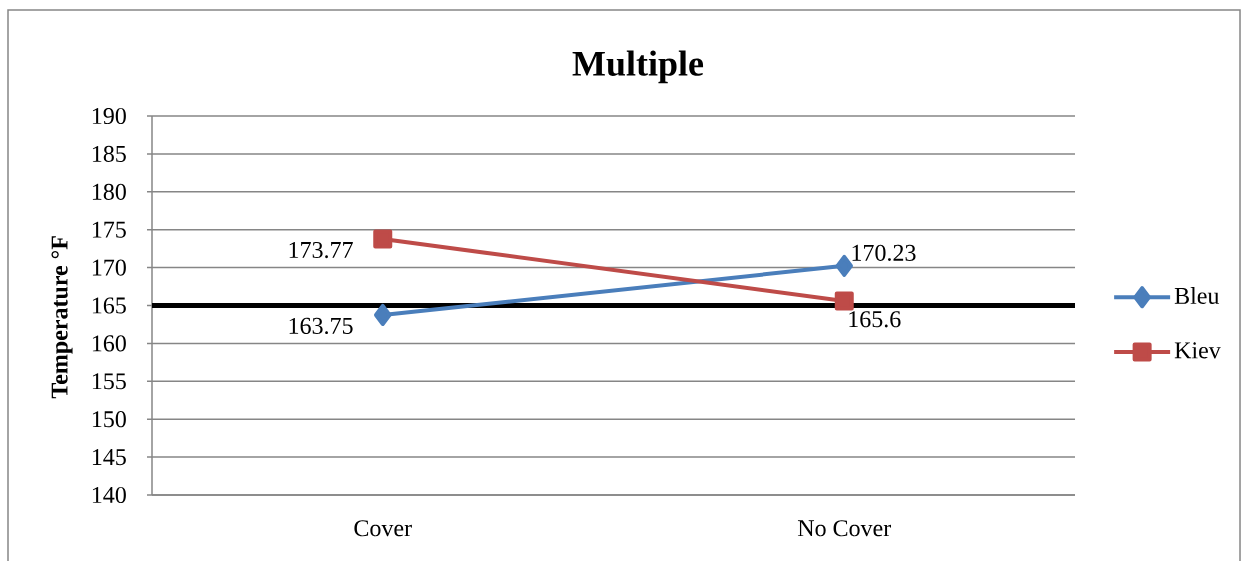 Image resolution: width=1247 pixels, height=561 pixels. I want to click on y-tick-label: 190, so click(109, 116).